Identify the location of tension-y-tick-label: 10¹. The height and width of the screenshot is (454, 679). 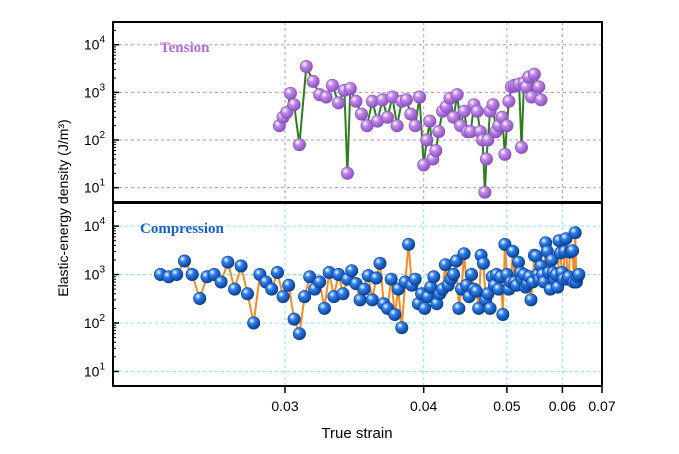
(95, 187).